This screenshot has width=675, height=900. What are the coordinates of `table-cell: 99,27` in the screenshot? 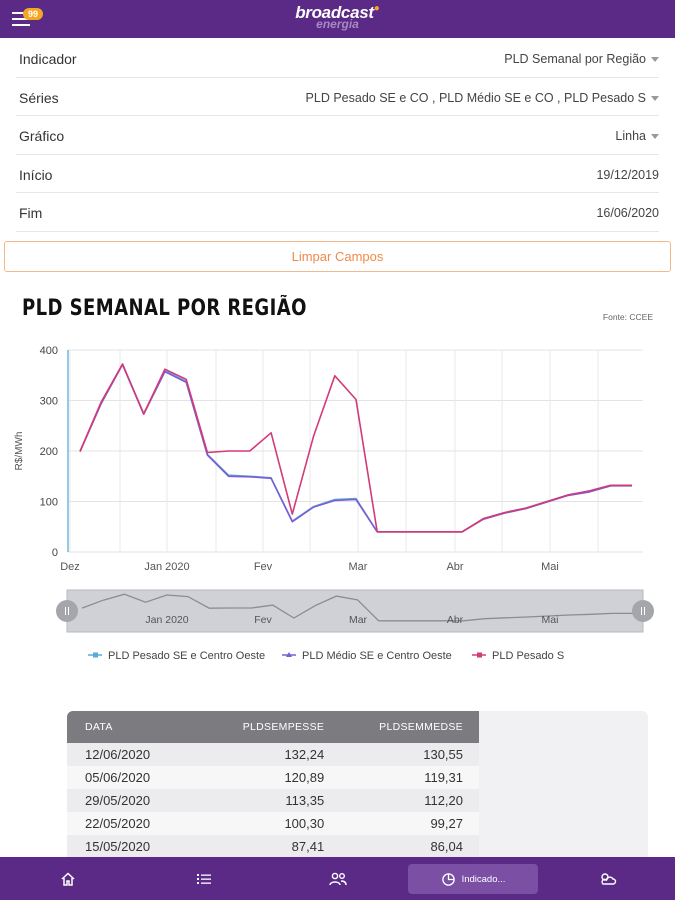 It's located at (446, 823).